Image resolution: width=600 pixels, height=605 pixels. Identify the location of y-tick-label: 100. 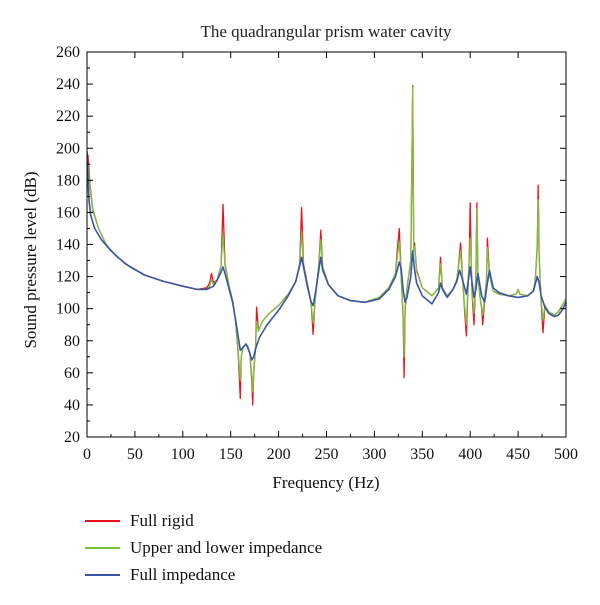
(68, 309).